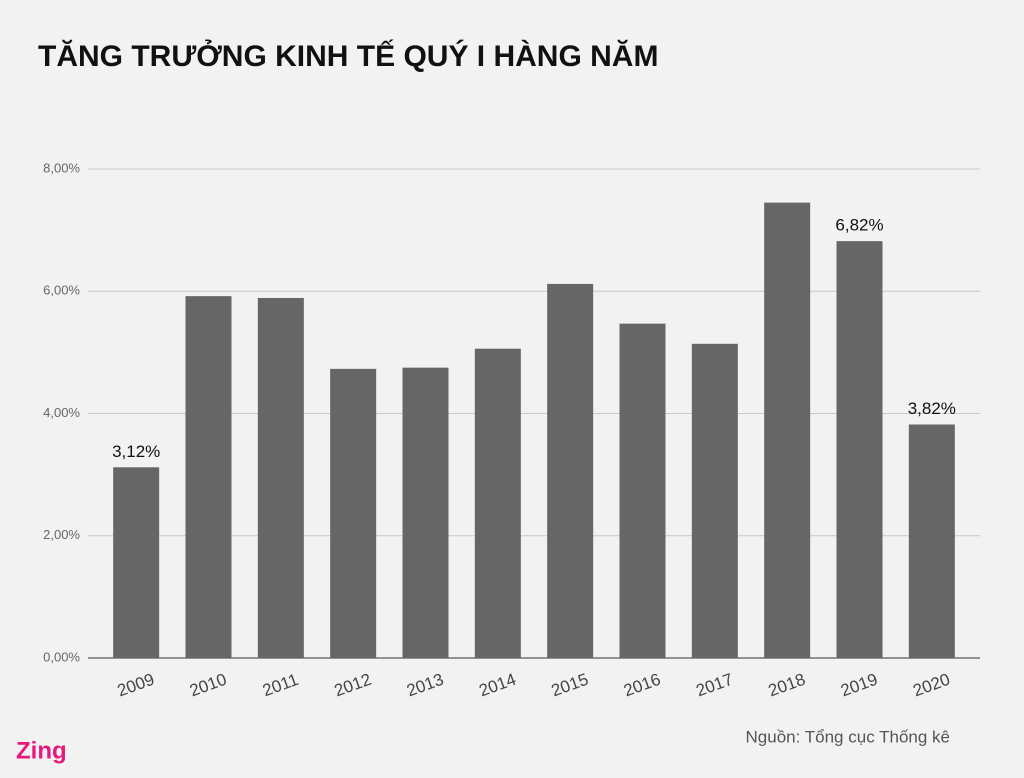  What do you see at coordinates (61, 290) in the screenshot?
I see `y-tick-label: 6,00%` at bounding box center [61, 290].